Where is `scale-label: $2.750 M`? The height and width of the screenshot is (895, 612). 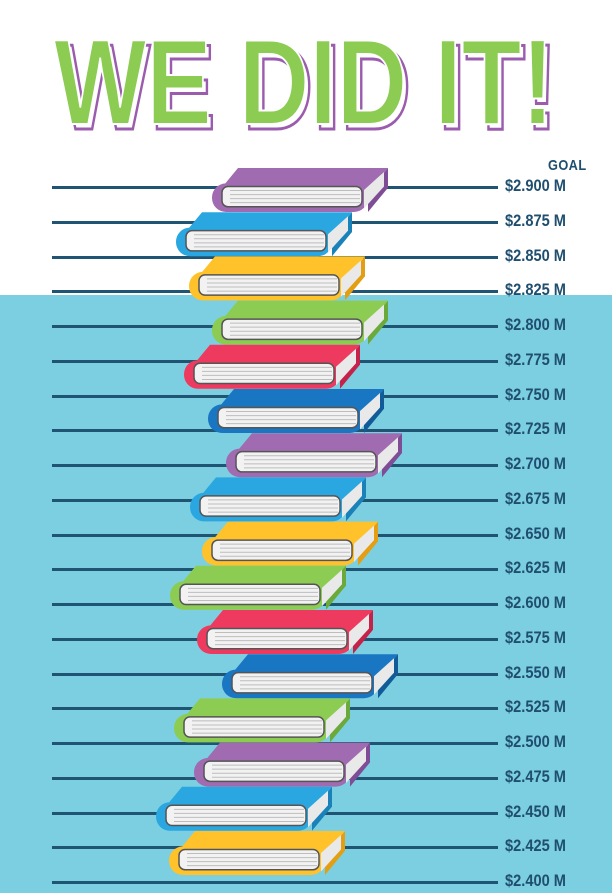 scale-label: $2.750 M is located at coordinates (535, 394).